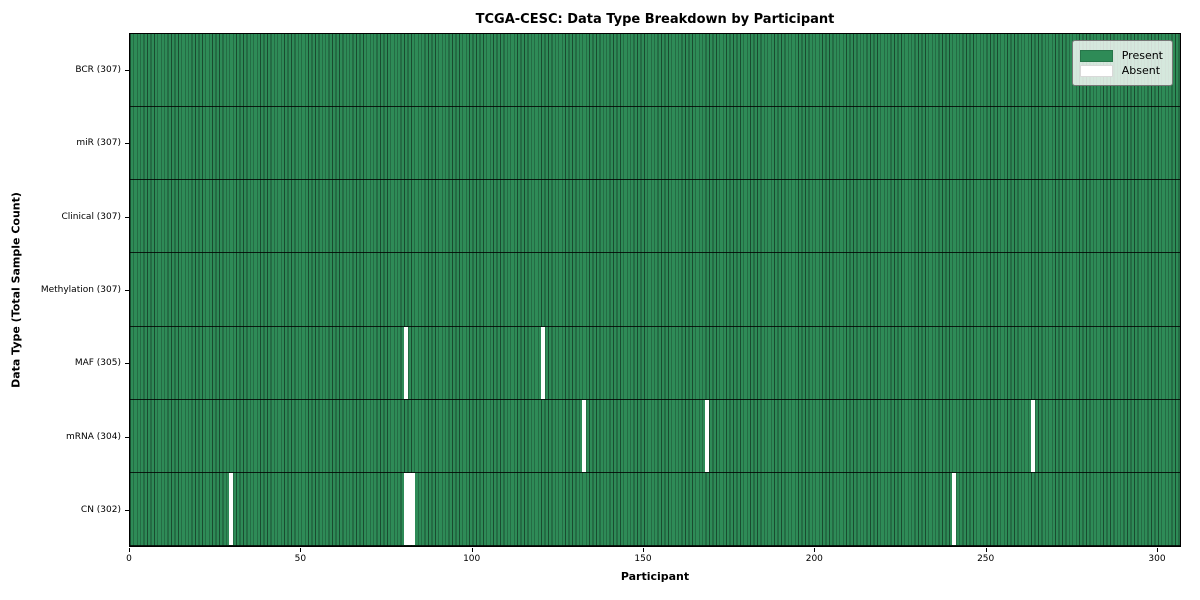 This screenshot has height=600, width=1200. What do you see at coordinates (643, 559) in the screenshot?
I see `x-tick-label: 150` at bounding box center [643, 559].